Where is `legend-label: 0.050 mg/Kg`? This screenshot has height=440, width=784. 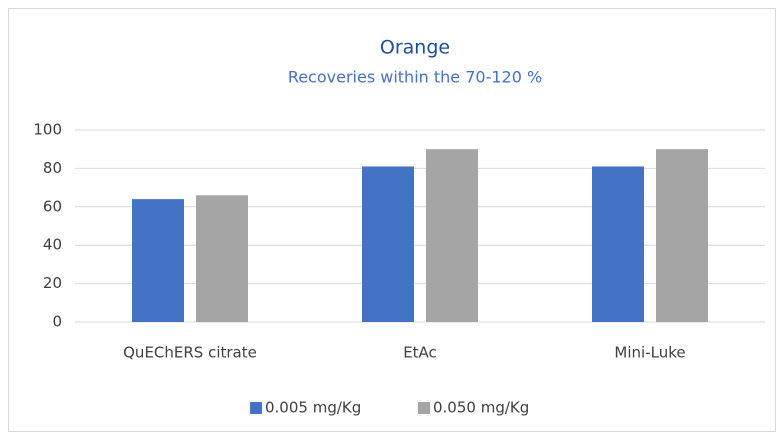
legend-label: 0.050 mg/Kg is located at coordinates (481, 408).